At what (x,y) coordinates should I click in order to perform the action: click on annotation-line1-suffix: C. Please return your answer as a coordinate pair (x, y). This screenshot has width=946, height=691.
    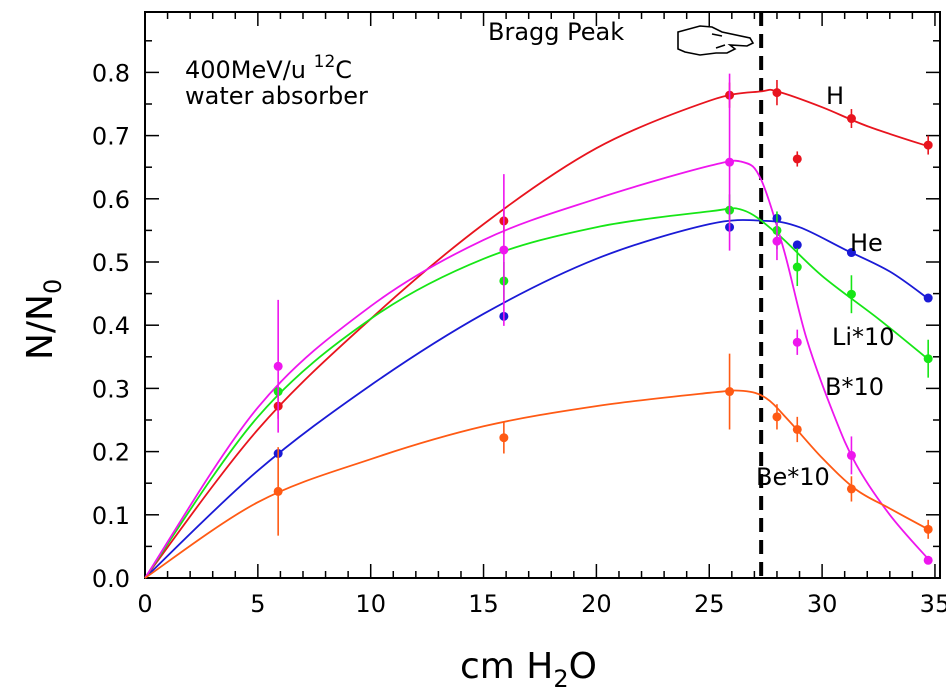
    Looking at the image, I should click on (343, 70).